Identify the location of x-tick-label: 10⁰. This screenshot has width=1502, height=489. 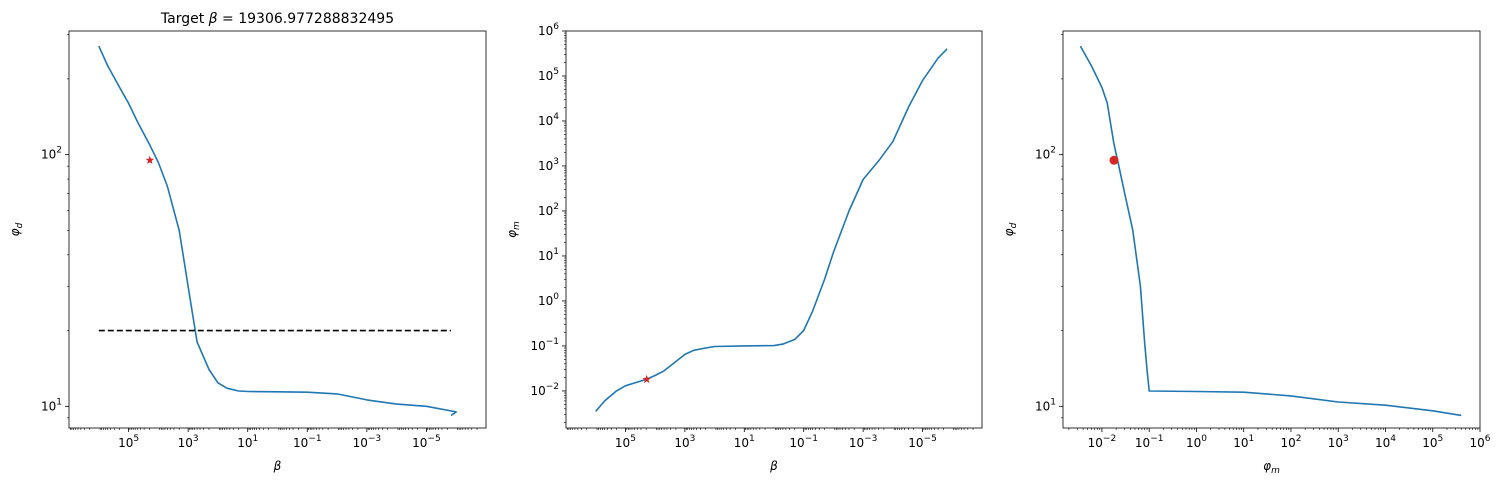
(1196, 442).